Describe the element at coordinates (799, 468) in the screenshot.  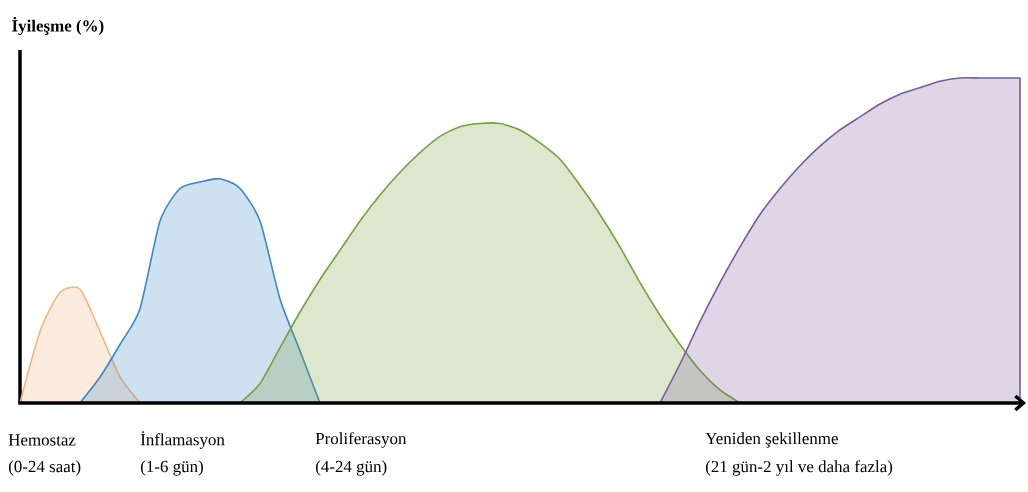
I see `text: (21 gün-2 yıl ve daha fazla)` at that location.